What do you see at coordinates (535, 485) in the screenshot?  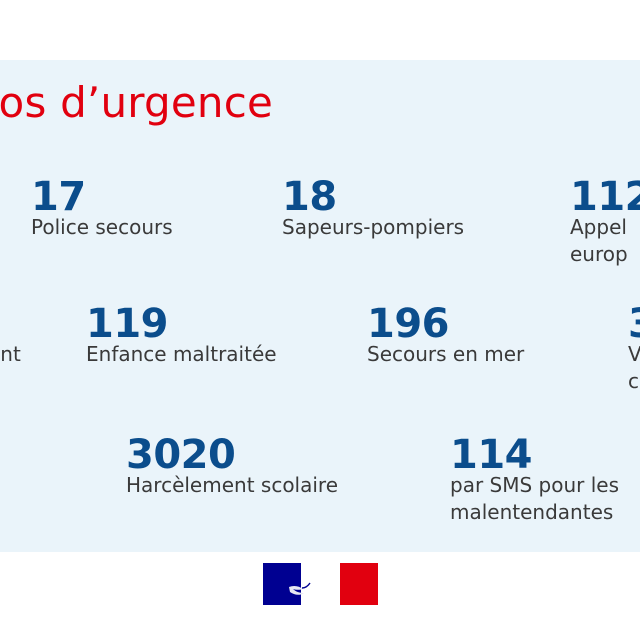 I see `entry-label-line1: par SMS pour les` at bounding box center [535, 485].